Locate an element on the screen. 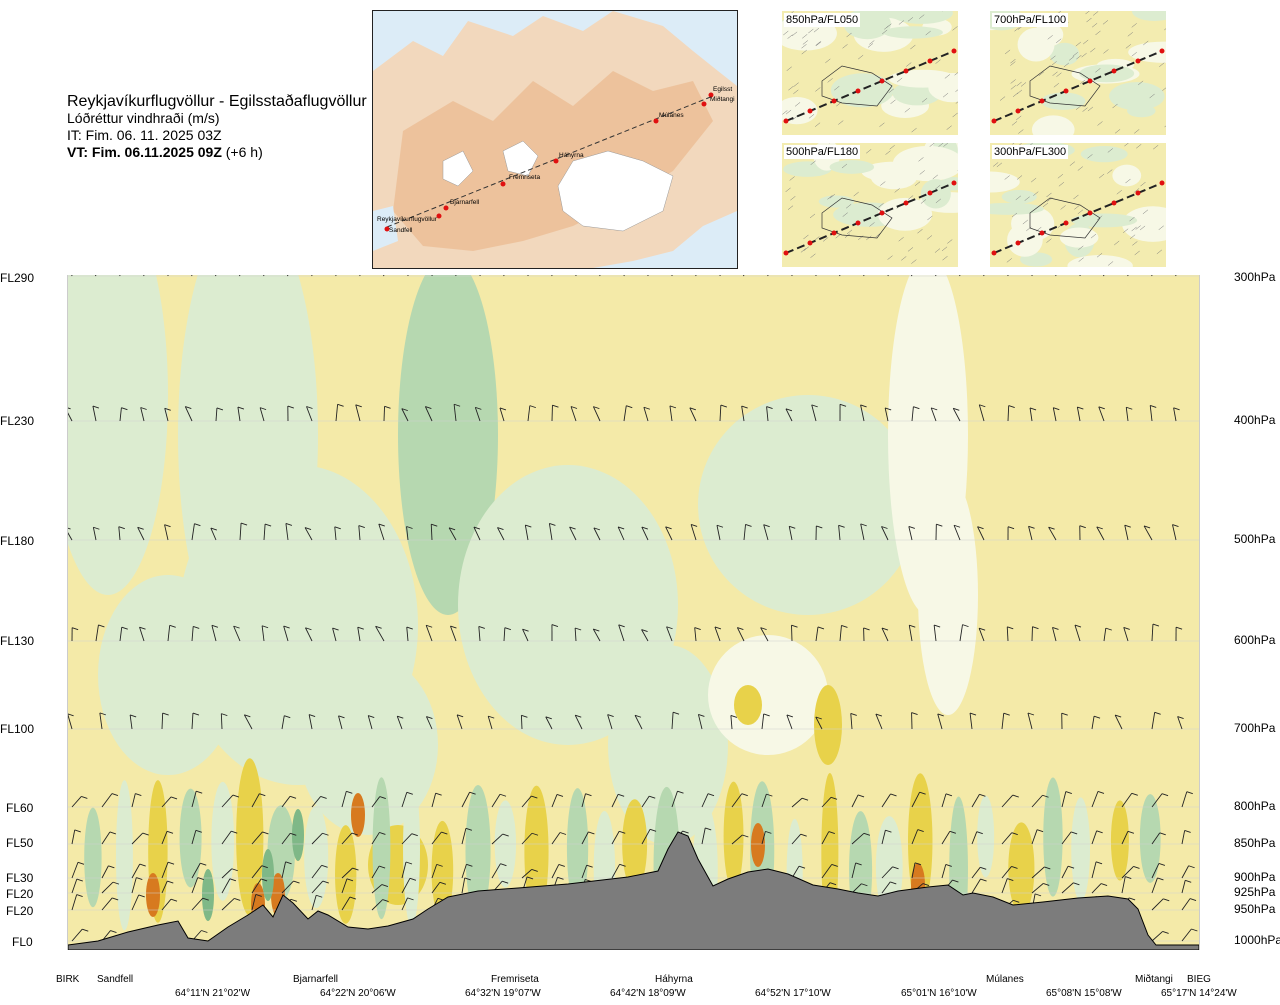 Image resolution: width=1280 pixels, height=1005 pixels. strong-updraft-core is located at coordinates (208, 895).